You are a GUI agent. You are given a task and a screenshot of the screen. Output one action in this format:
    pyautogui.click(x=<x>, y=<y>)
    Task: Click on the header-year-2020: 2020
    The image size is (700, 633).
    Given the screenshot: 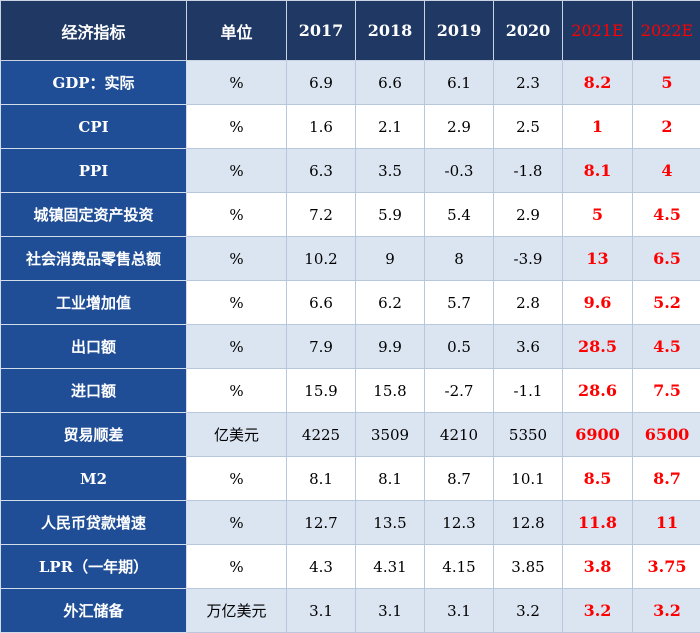 What is the action you would take?
    pyautogui.click(x=528, y=31)
    